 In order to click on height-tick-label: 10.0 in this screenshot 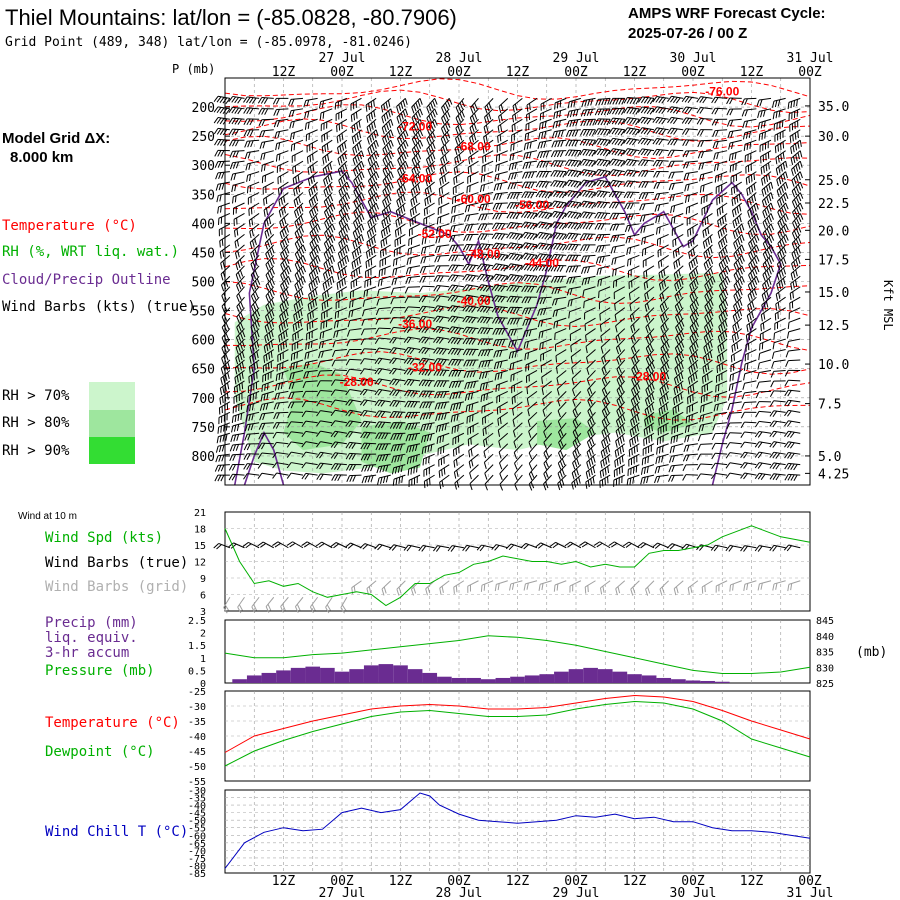, I will do `click(833, 365)`.